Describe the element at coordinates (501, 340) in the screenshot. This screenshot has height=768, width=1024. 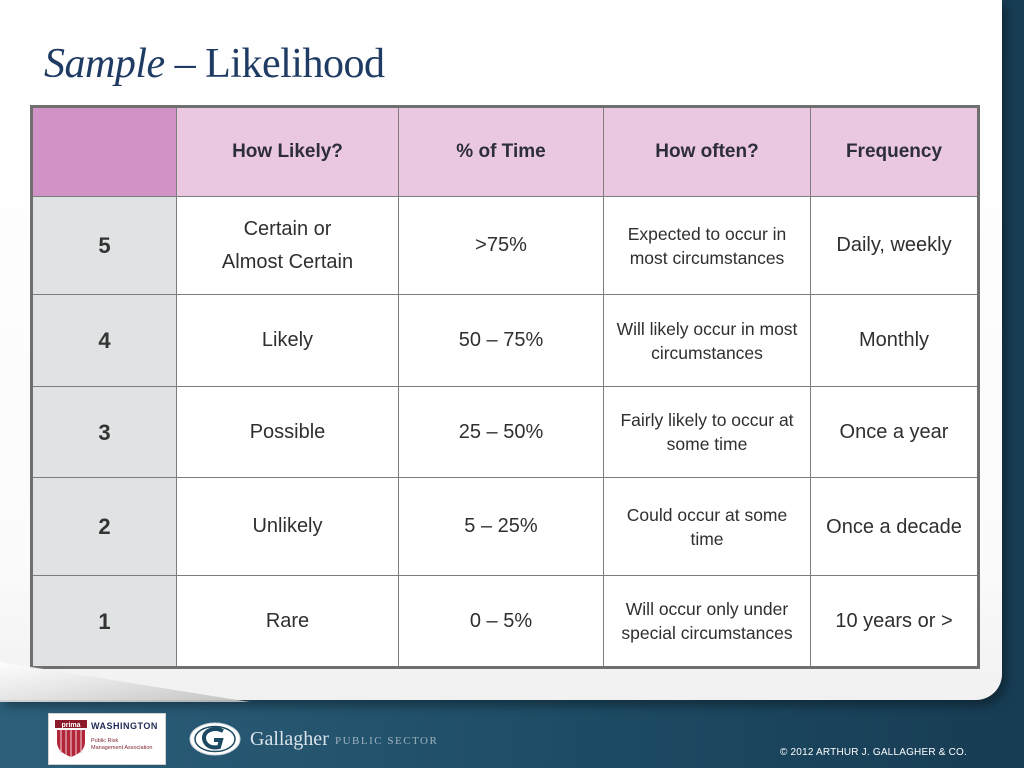
I see `percent-cell: 50 – 75%` at that location.